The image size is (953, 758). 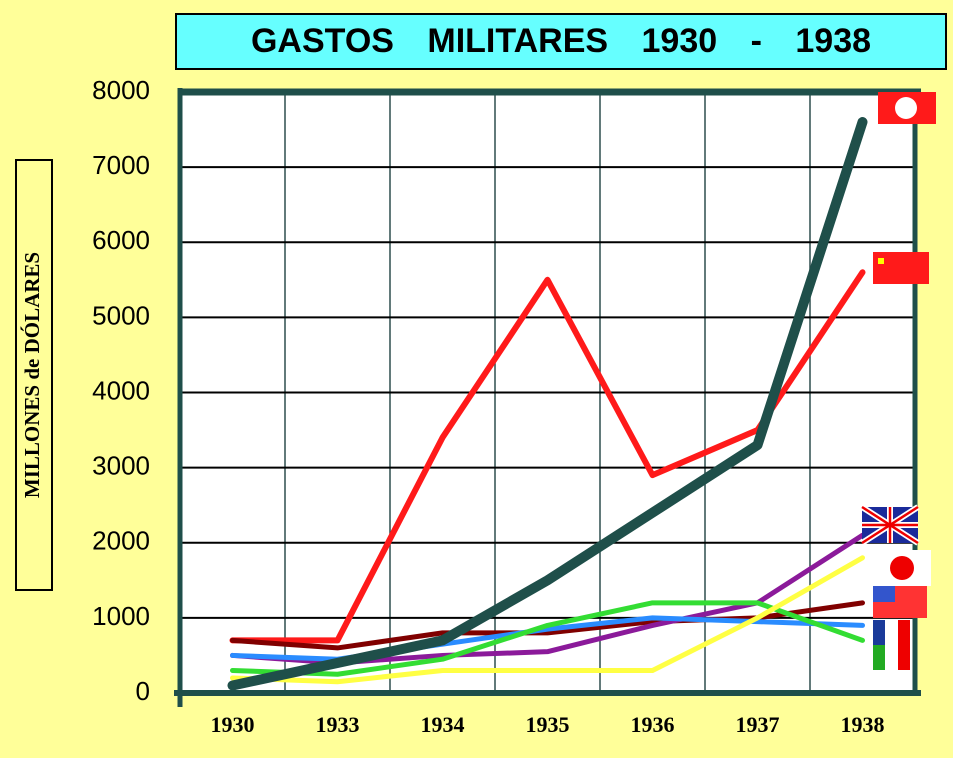 What do you see at coordinates (758, 724) in the screenshot?
I see `x-tick-label: 1937` at bounding box center [758, 724].